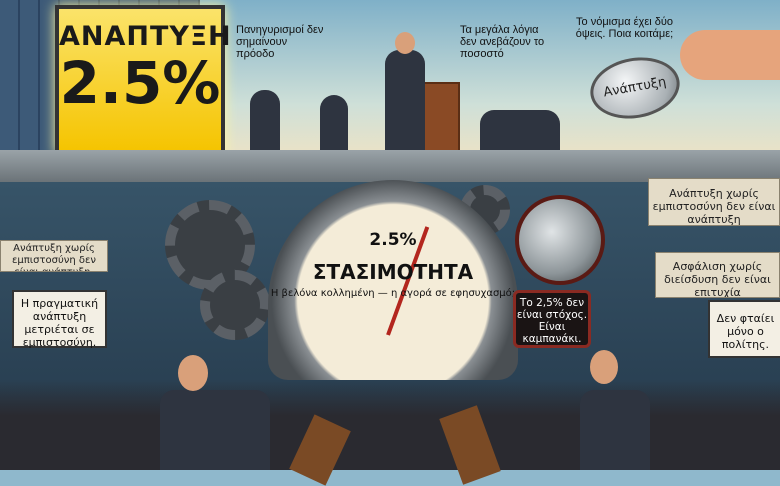 The width and height of the screenshot is (780, 486). What do you see at coordinates (730, 55) in the screenshot?
I see `hand` at bounding box center [730, 55].